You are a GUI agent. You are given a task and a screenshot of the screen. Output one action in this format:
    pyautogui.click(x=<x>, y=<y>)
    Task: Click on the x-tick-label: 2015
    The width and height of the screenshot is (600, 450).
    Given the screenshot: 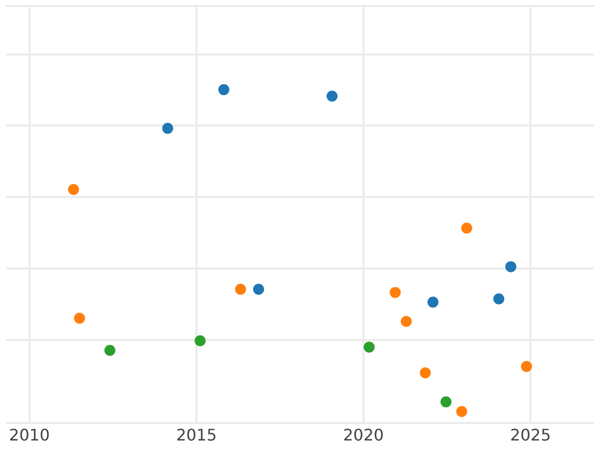 What is the action you would take?
    pyautogui.click(x=196, y=435)
    